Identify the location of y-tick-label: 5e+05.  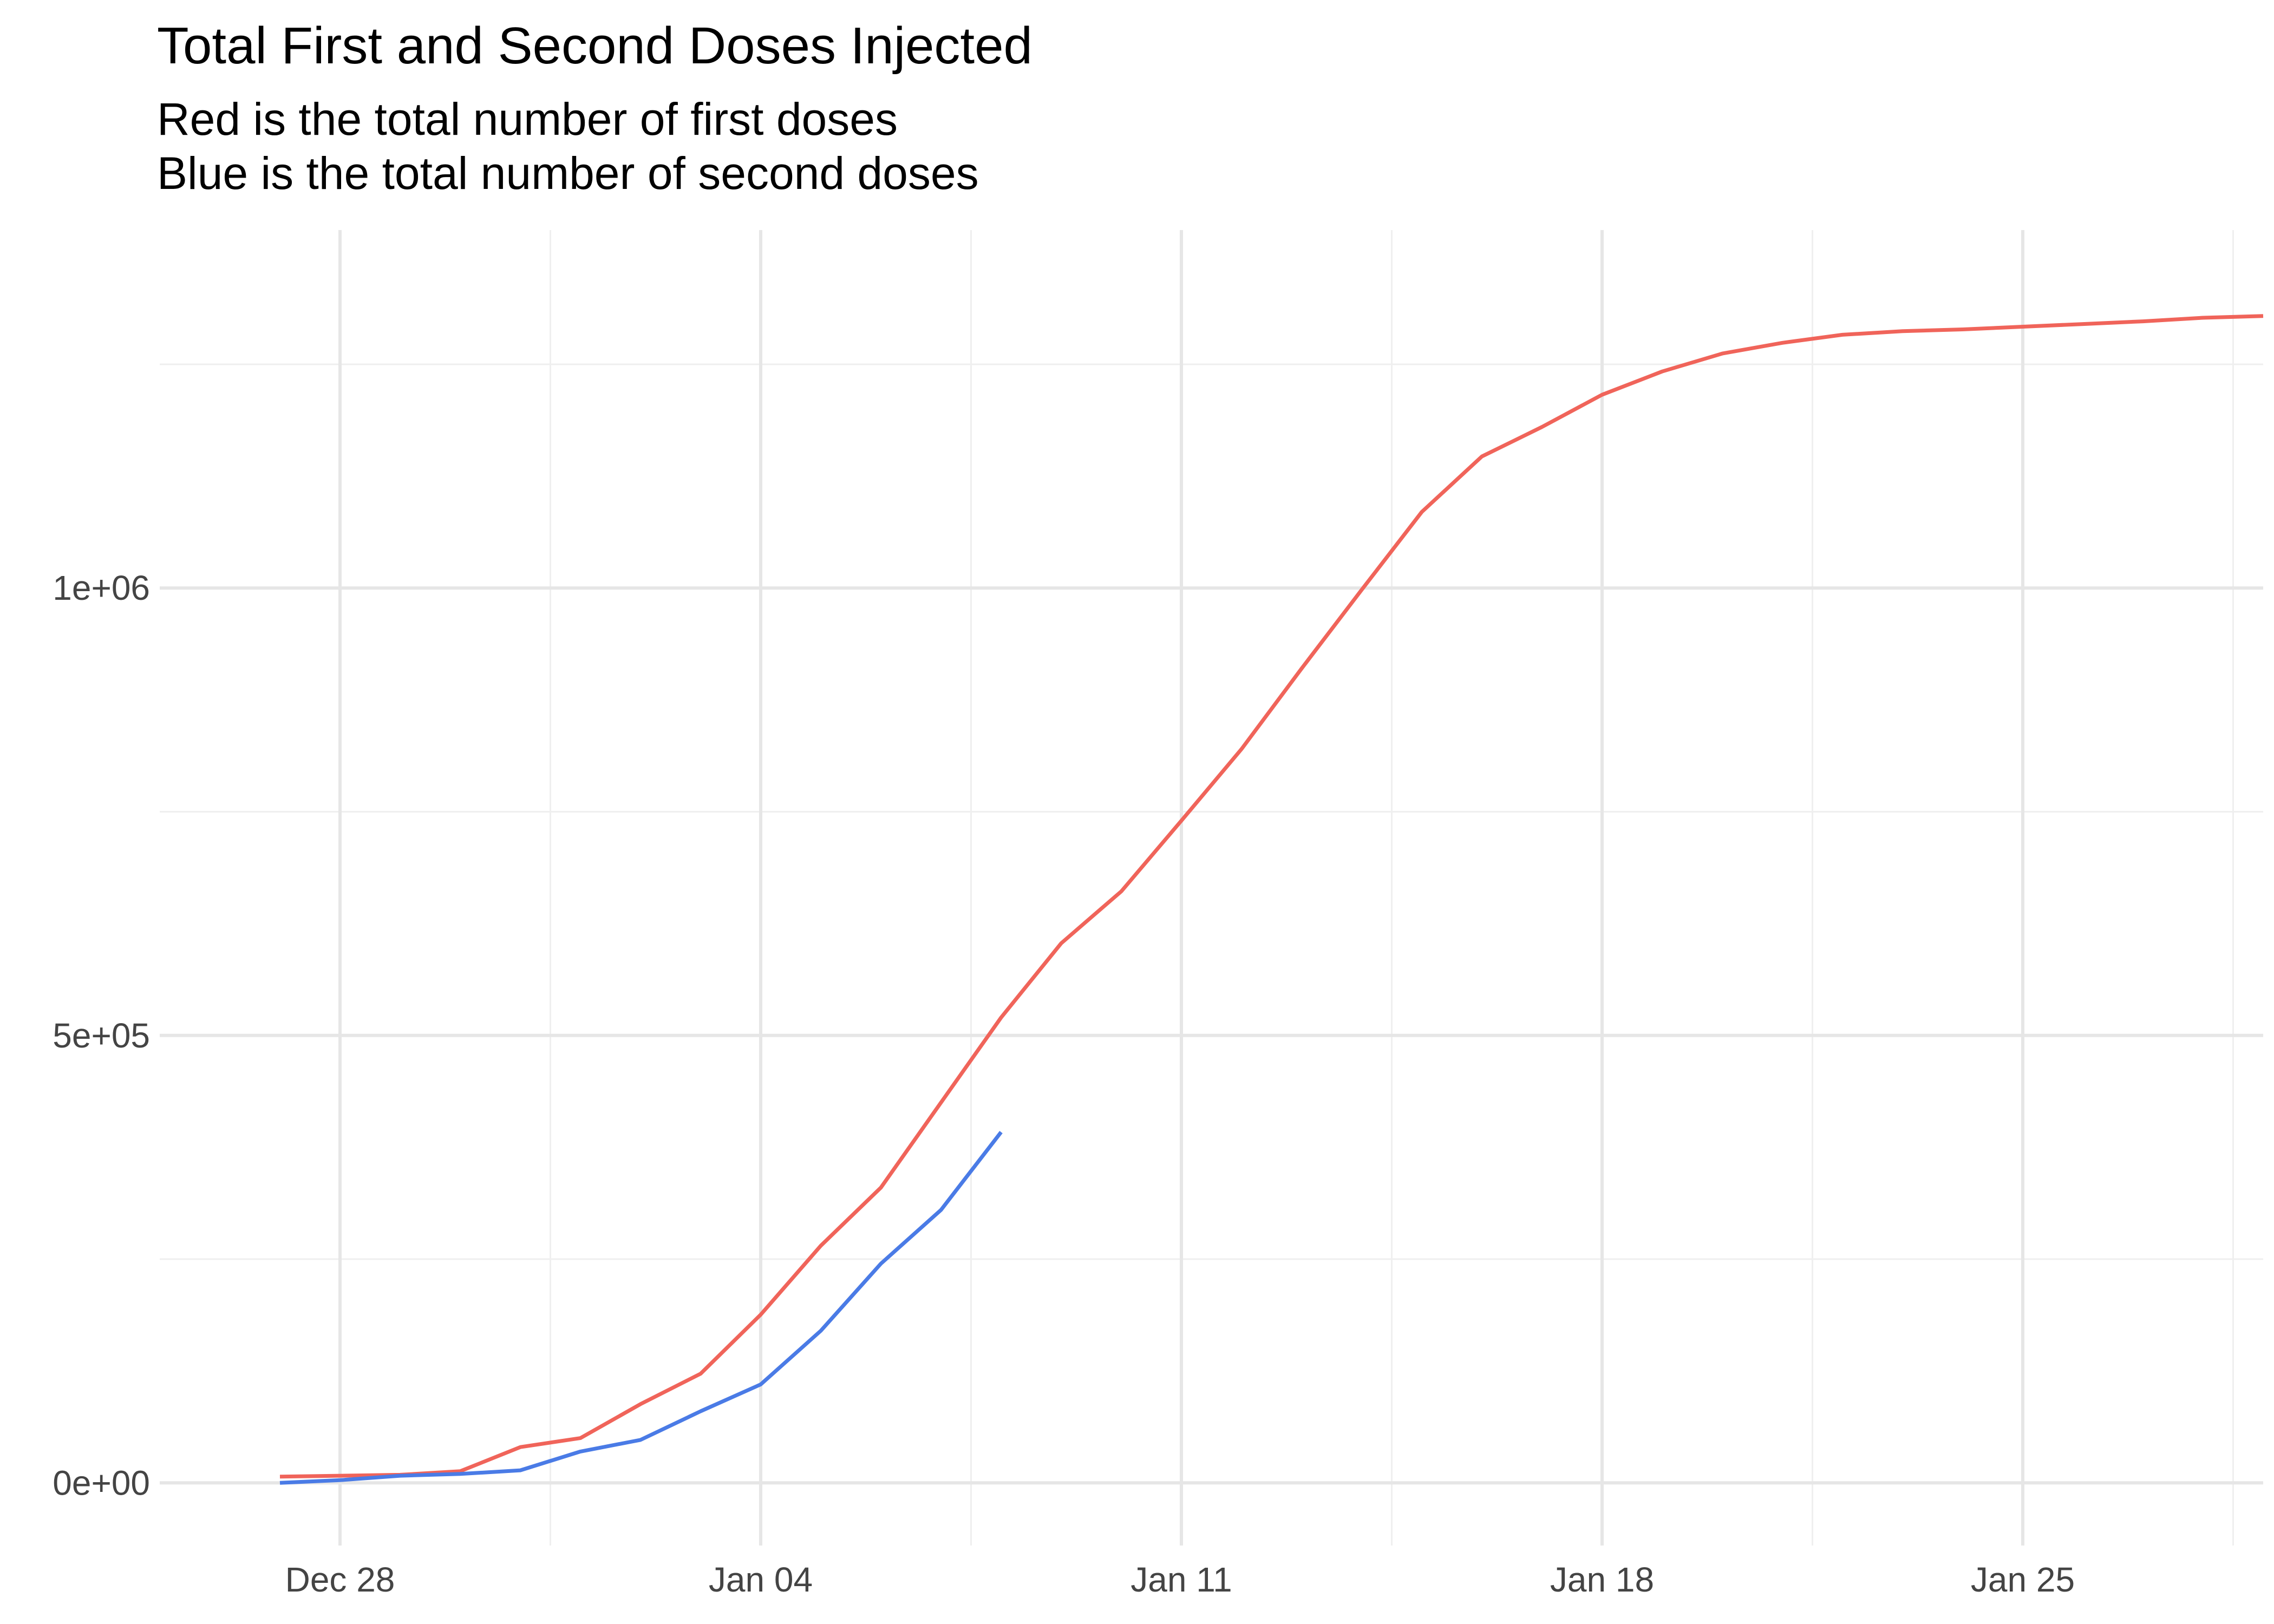
(102, 1035).